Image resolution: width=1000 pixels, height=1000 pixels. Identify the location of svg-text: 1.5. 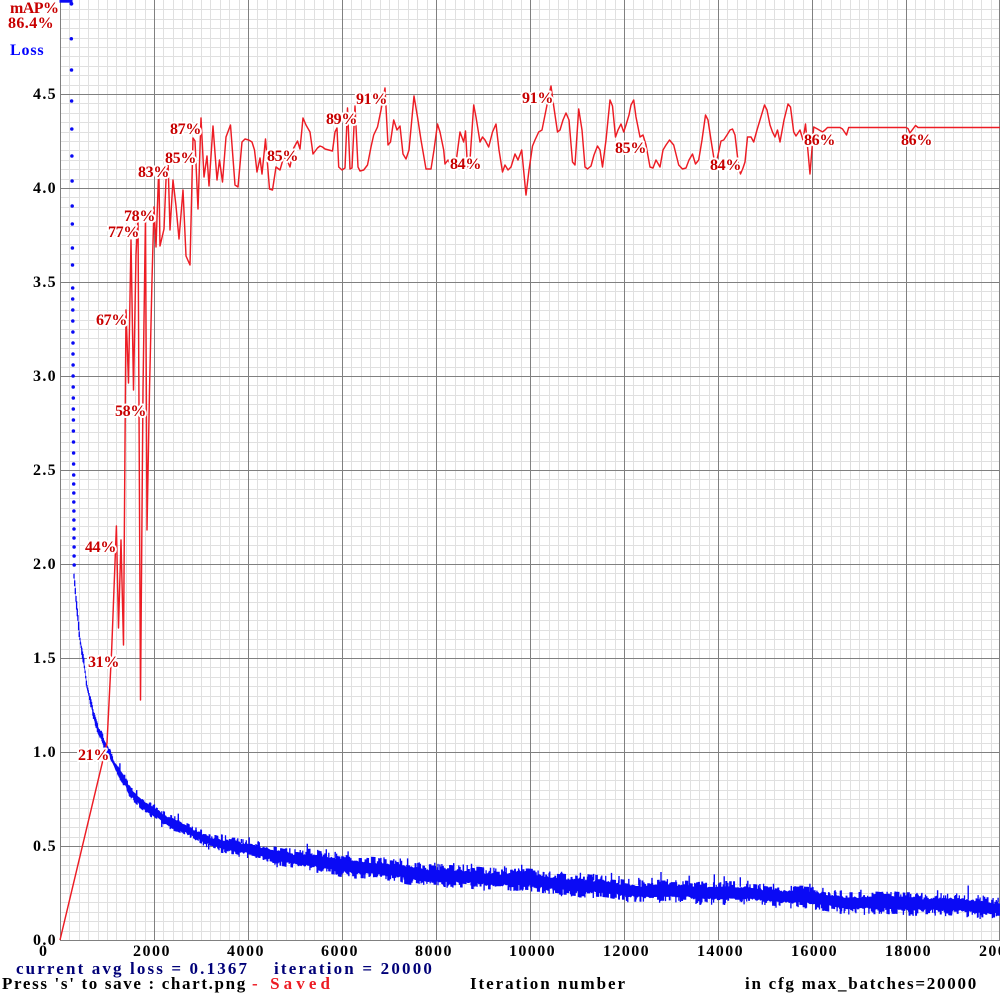
(45, 658).